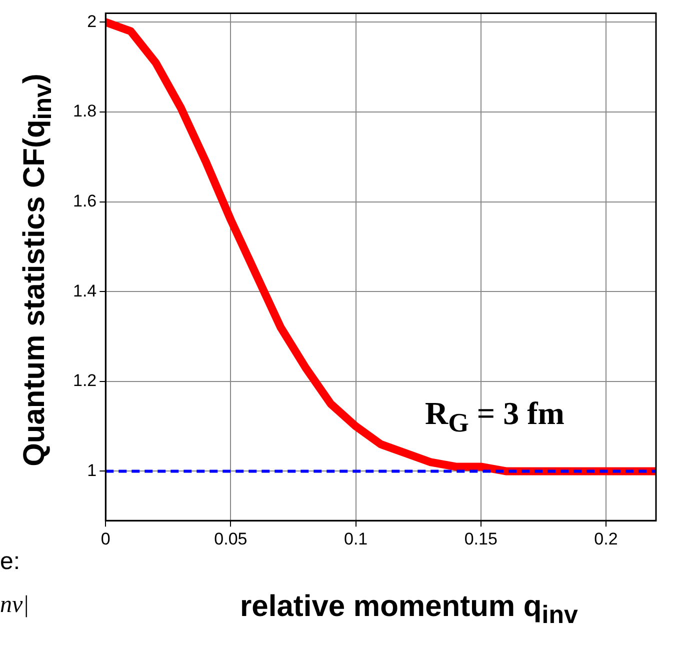 This screenshot has width=676, height=668. I want to click on y-tick-label: 1.4, so click(84, 290).